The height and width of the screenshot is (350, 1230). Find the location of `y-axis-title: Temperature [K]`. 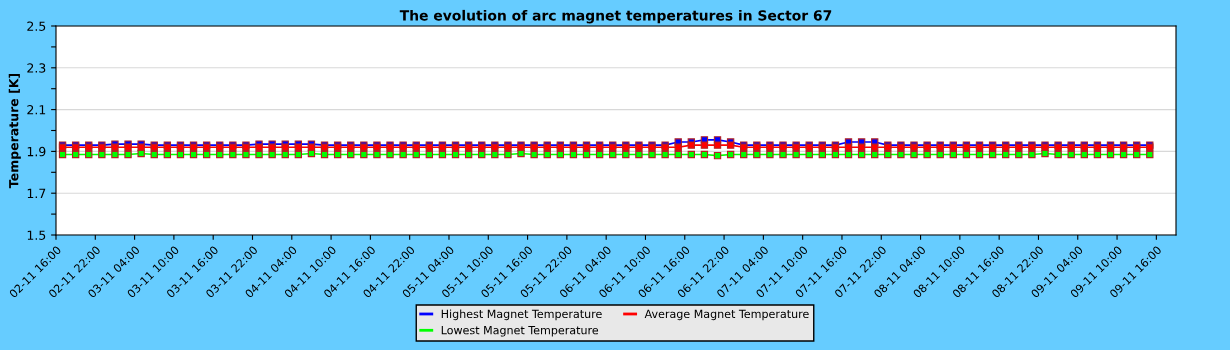

y-axis-title: Temperature [K] is located at coordinates (14, 131).